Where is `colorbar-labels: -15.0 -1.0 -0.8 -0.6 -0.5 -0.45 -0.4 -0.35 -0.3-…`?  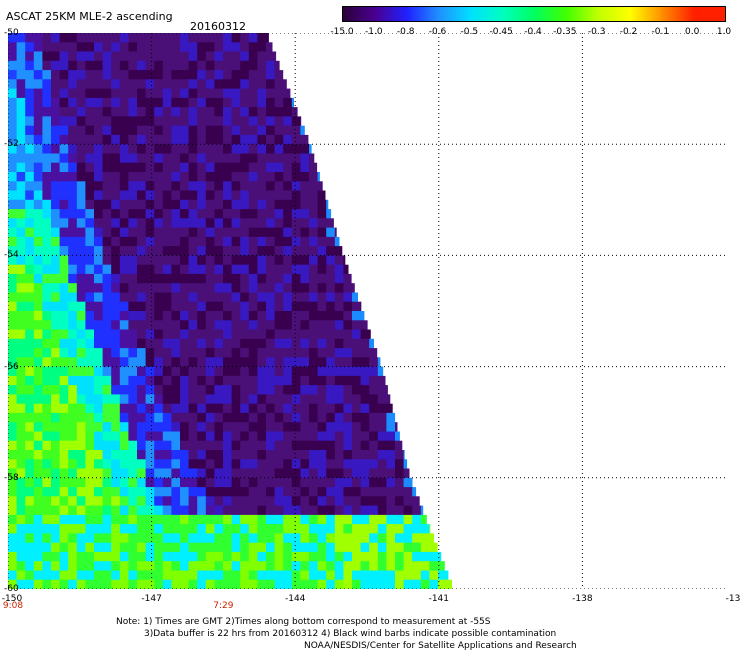 colorbar-labels: -15.0 -1.0 -0.8 -0.6 -0.5 -0.45 -0.4 -0.35 -0.3-… is located at coordinates (530, 33).